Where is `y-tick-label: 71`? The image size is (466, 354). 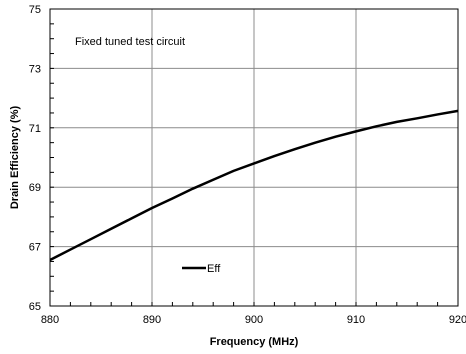 y-tick-label: 71 is located at coordinates (35, 129).